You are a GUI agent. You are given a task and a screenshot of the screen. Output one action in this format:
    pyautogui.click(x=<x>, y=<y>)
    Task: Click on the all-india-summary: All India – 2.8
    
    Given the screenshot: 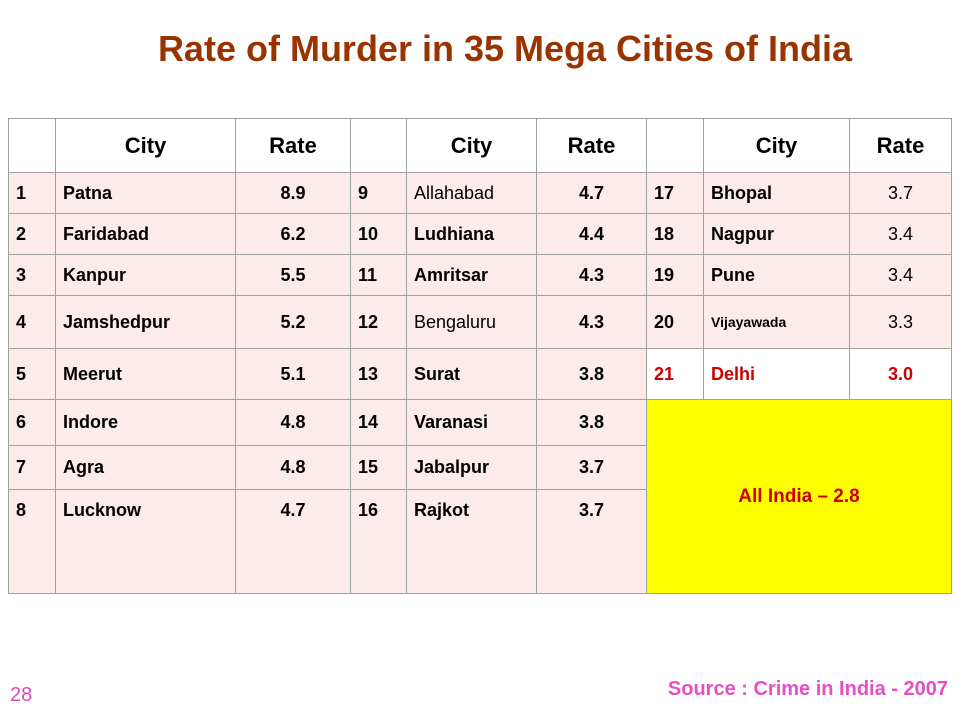 What is the action you would take?
    pyautogui.click(x=799, y=496)
    